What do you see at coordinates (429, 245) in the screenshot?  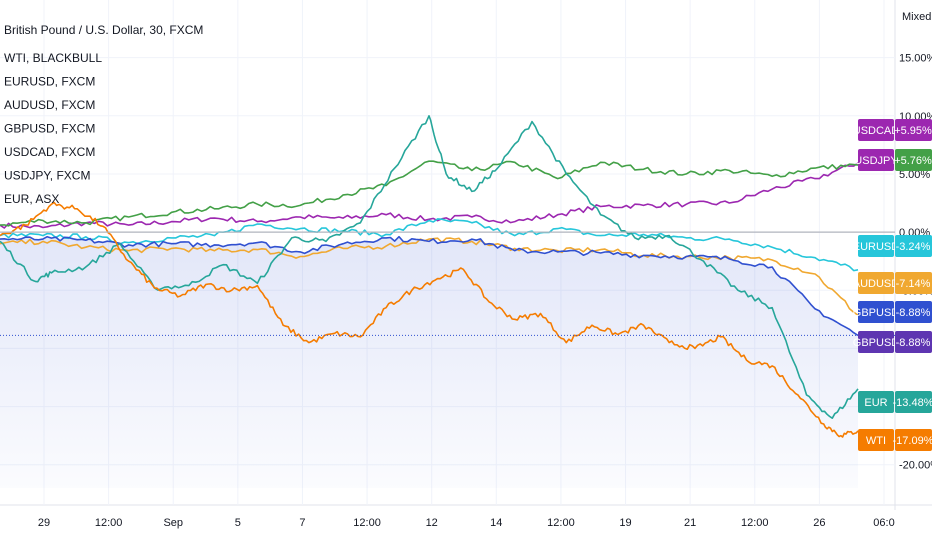 I see `series-line-eurusd` at bounding box center [429, 245].